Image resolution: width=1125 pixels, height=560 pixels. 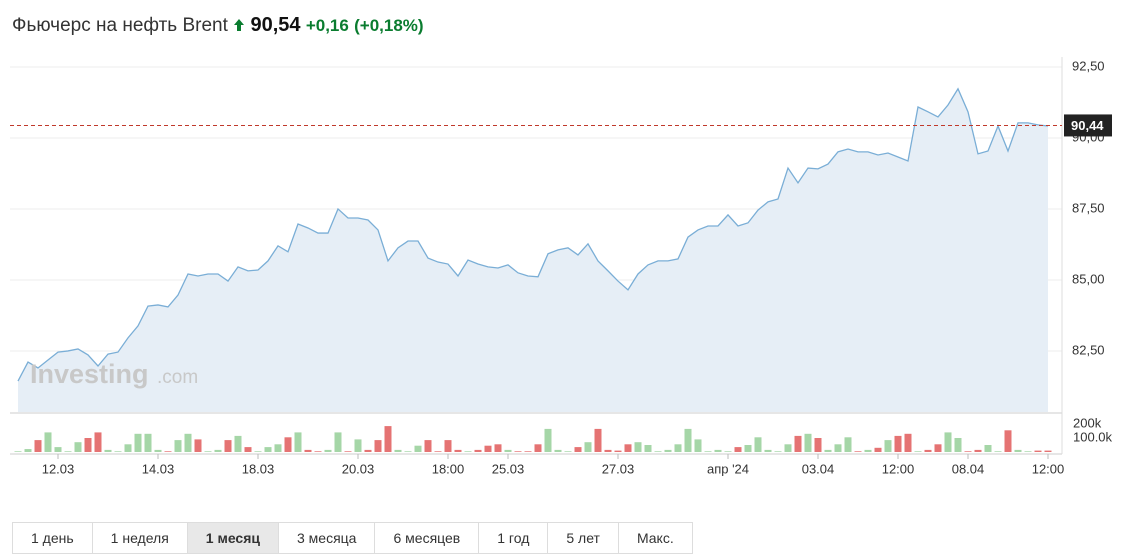 What do you see at coordinates (427, 538) in the screenshot?
I see `range-button: 6 месяцев` at bounding box center [427, 538].